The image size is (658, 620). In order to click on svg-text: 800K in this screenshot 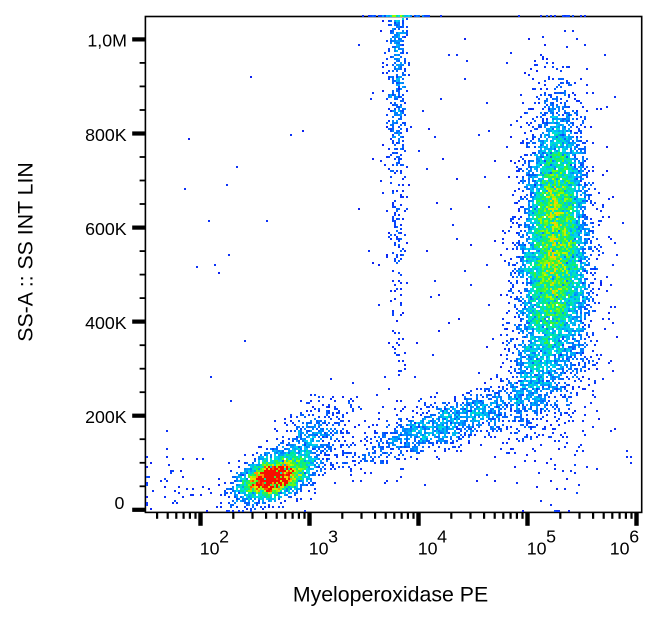, I will do `click(106, 135)`.